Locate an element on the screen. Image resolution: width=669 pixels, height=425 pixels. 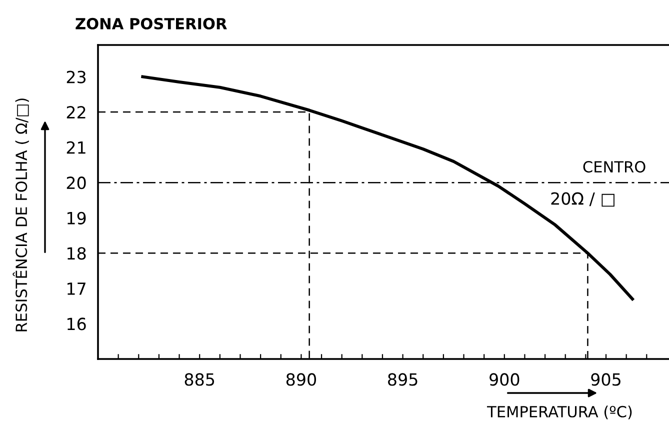
x-tick-label: 900 is located at coordinates (505, 379).